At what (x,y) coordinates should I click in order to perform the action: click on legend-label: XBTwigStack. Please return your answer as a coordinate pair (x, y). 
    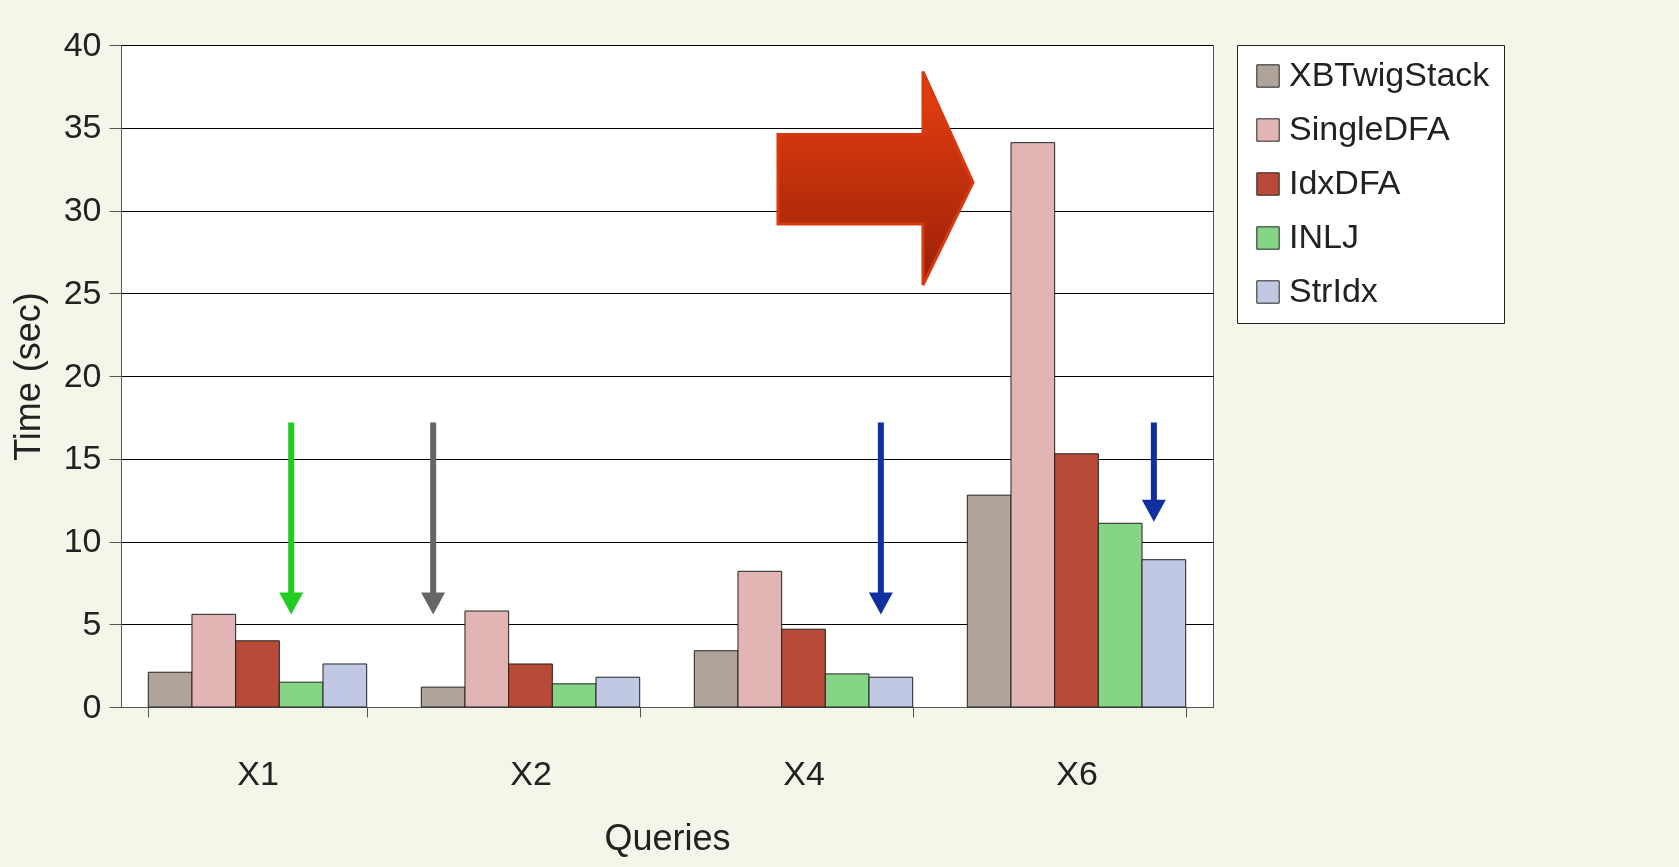
    Looking at the image, I should click on (1390, 74).